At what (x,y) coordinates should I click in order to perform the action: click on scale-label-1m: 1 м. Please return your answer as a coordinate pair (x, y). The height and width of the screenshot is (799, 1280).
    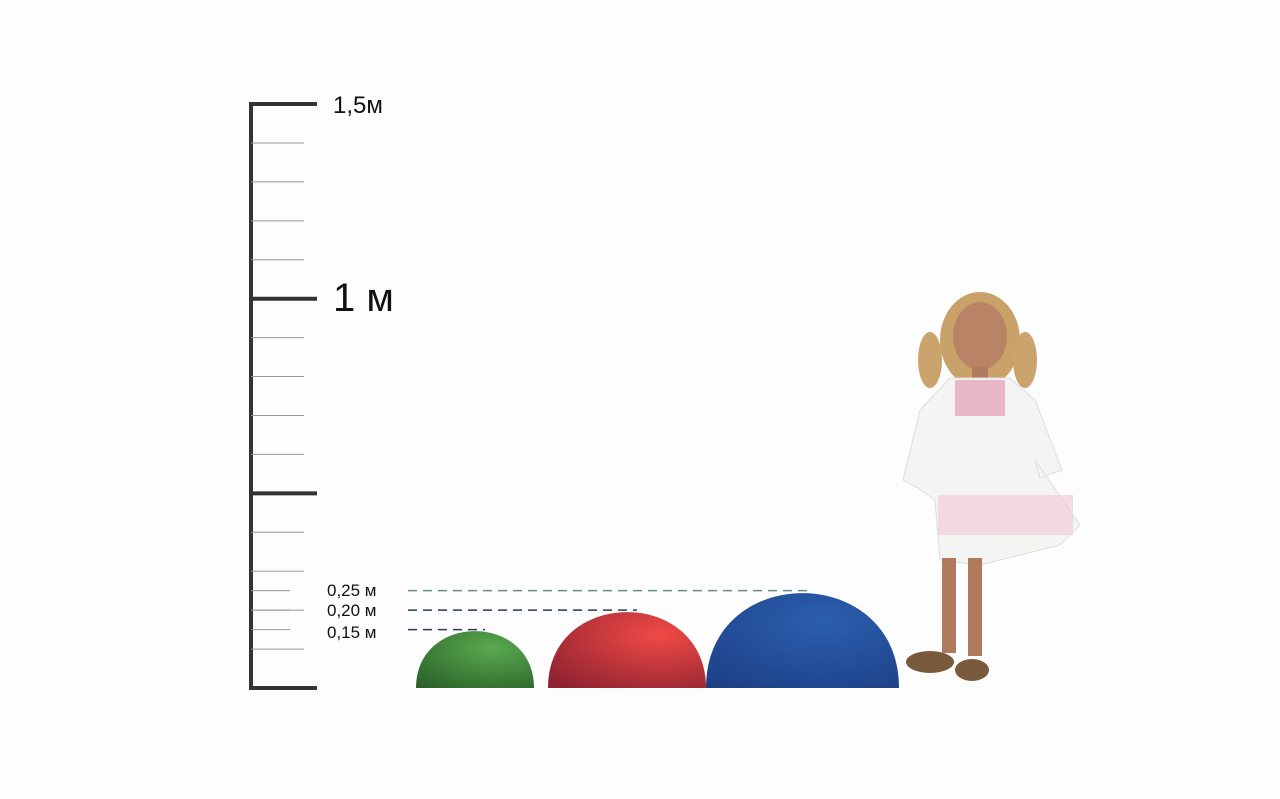
    Looking at the image, I should click on (363, 298).